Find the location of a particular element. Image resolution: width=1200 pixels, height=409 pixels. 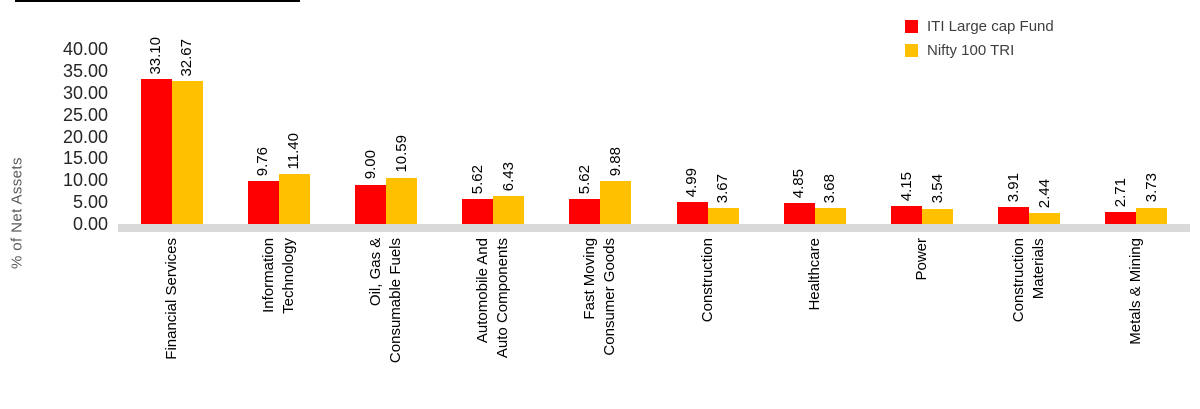

bar-column-series-1: 32.67 is located at coordinates (187, 112).